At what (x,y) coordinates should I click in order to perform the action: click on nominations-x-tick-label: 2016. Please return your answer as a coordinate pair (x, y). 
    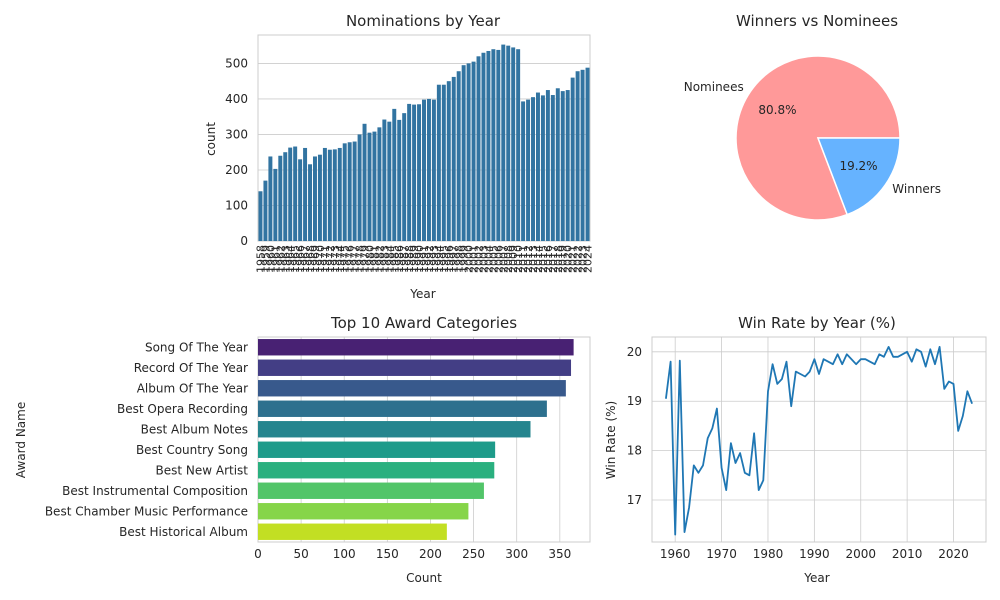
    Looking at the image, I should click on (548, 259).